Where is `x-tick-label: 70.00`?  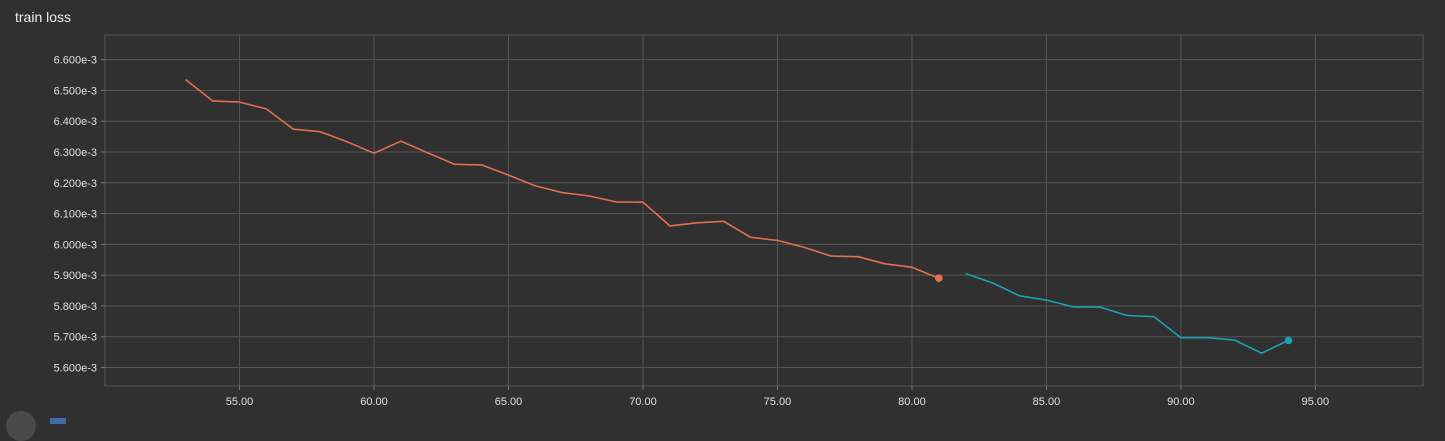 x-tick-label: 70.00 is located at coordinates (643, 402).